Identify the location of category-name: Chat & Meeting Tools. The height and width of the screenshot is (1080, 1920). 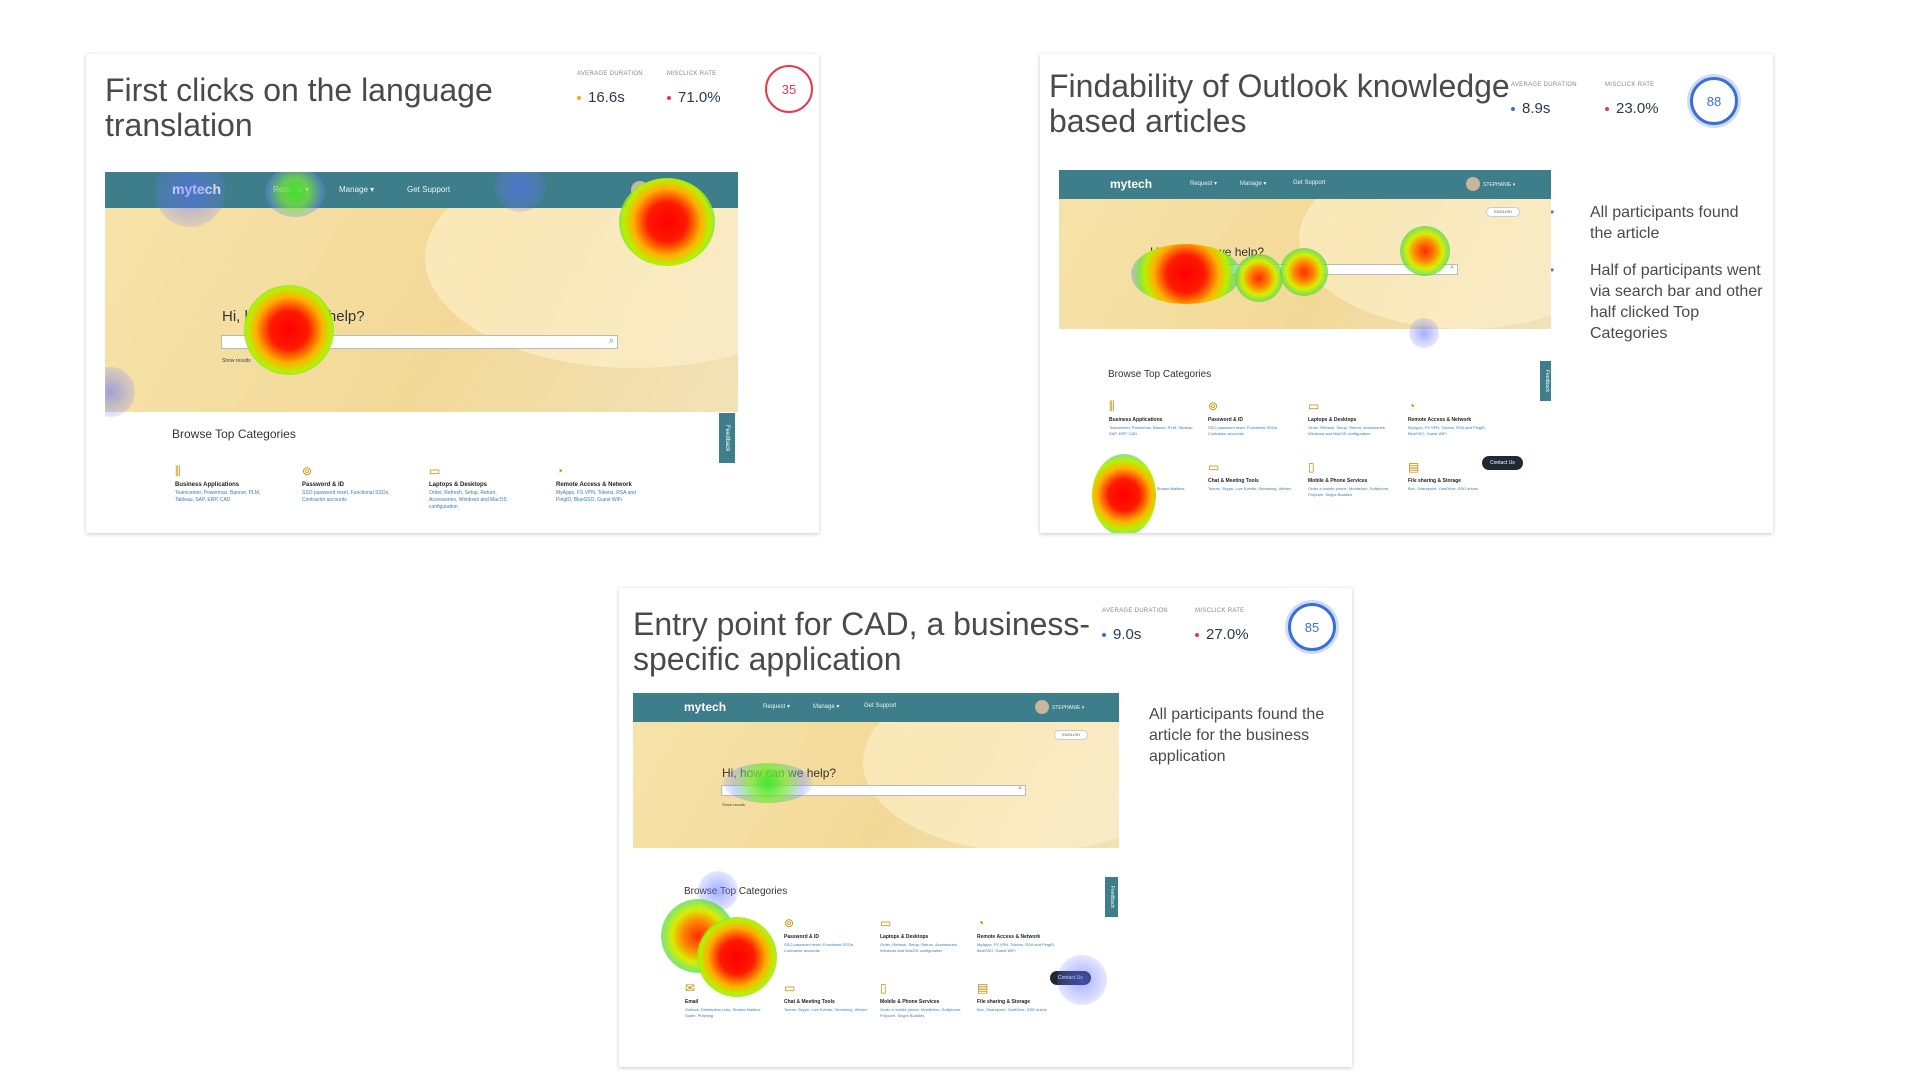
(809, 1002).